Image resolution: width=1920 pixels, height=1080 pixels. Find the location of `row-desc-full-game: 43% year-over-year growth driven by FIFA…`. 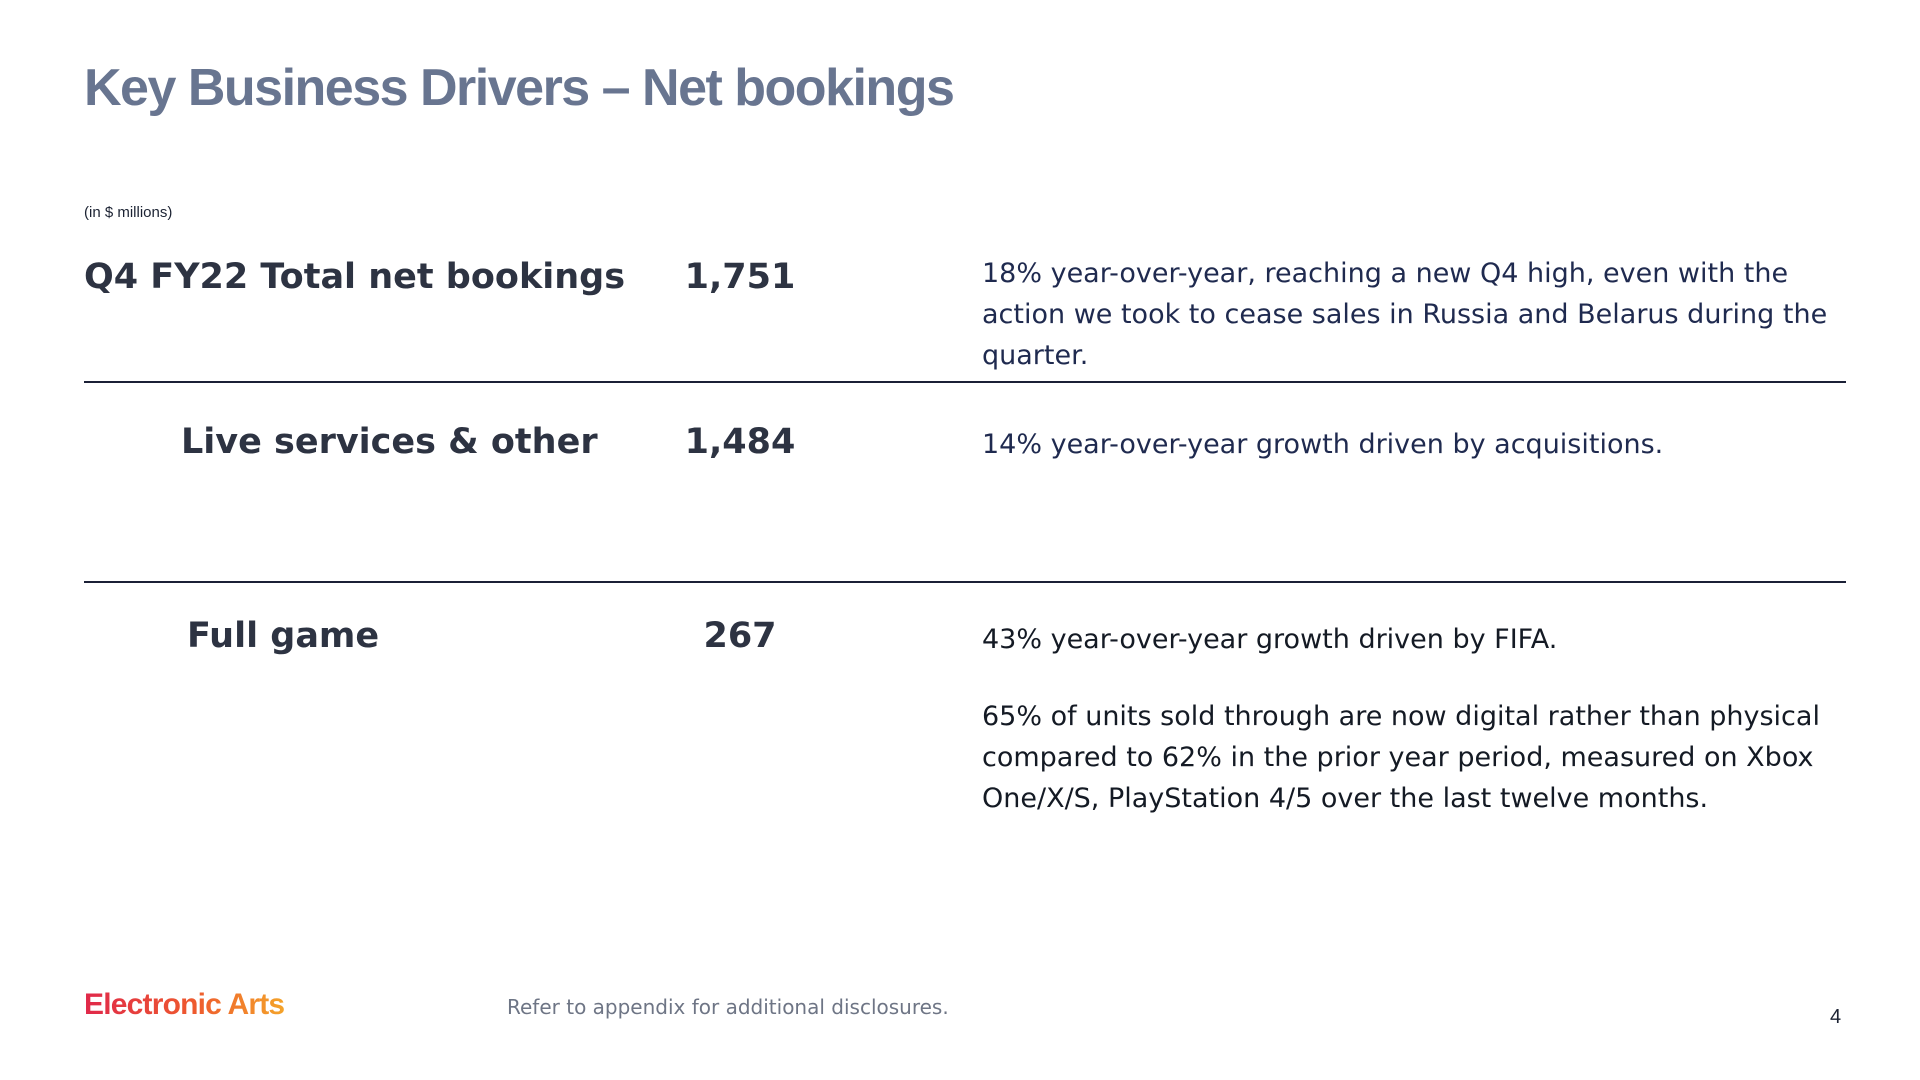

row-desc-full-game: 43% year-over-year growth driven by FIFA… is located at coordinates (1422, 719).